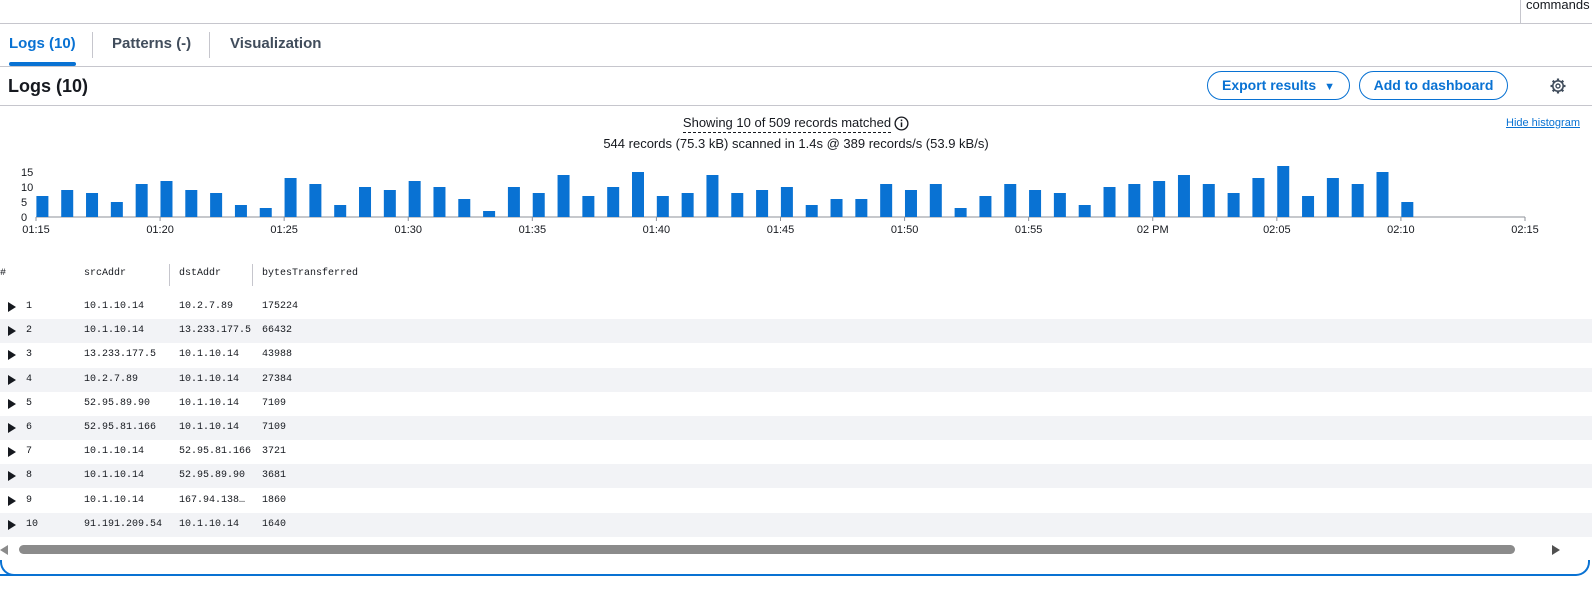 This screenshot has height=602, width=1592. I want to click on row-index: 10, so click(32, 524).